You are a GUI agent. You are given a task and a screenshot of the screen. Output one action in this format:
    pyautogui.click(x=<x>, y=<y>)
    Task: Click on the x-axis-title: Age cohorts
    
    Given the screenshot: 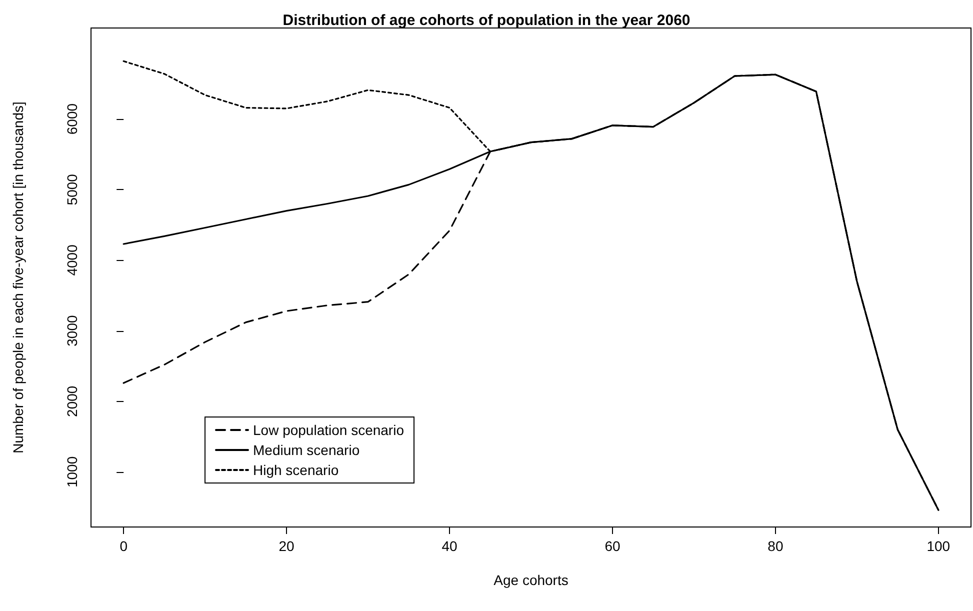 What is the action you would take?
    pyautogui.click(x=531, y=580)
    